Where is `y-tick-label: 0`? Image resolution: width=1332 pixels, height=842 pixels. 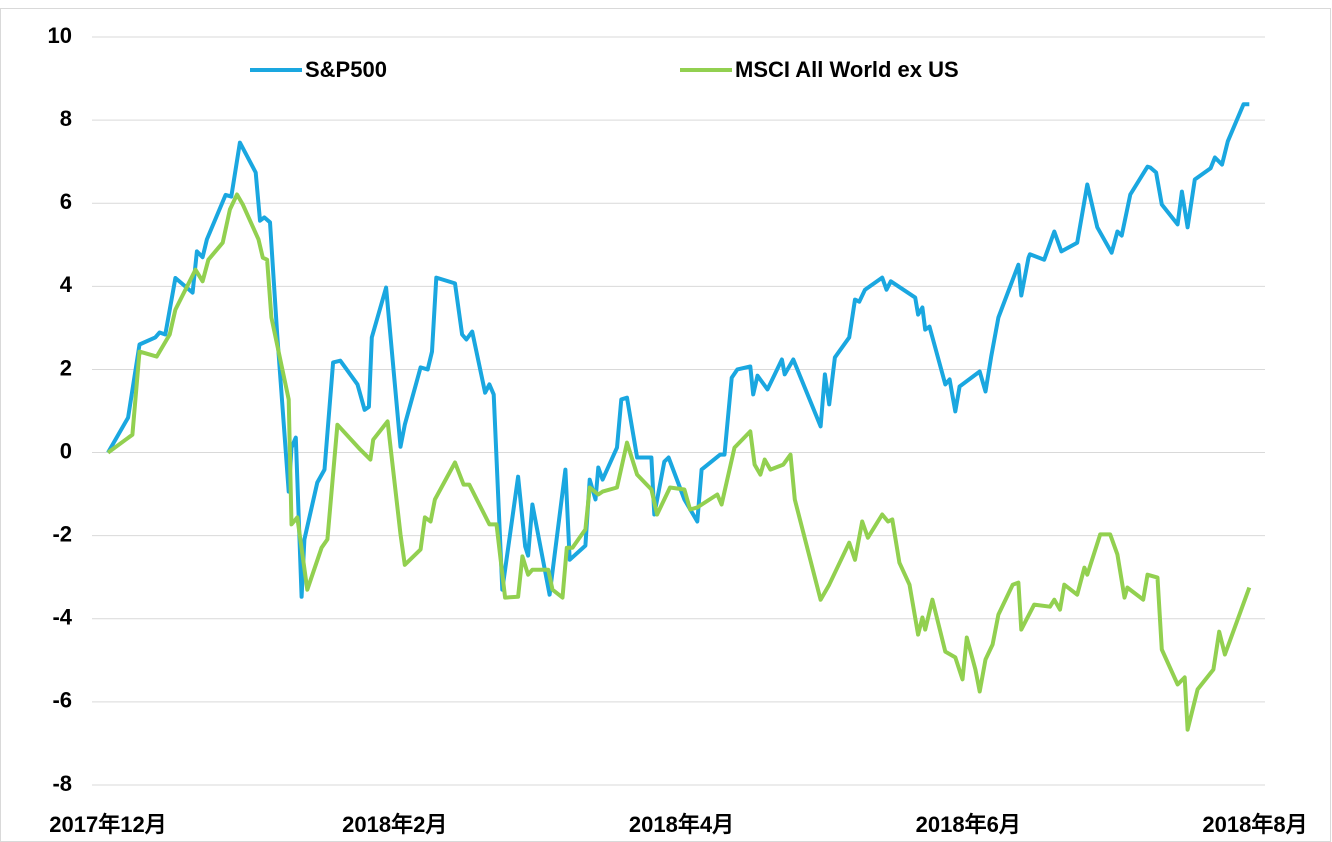
y-tick-label: 0 is located at coordinates (66, 450).